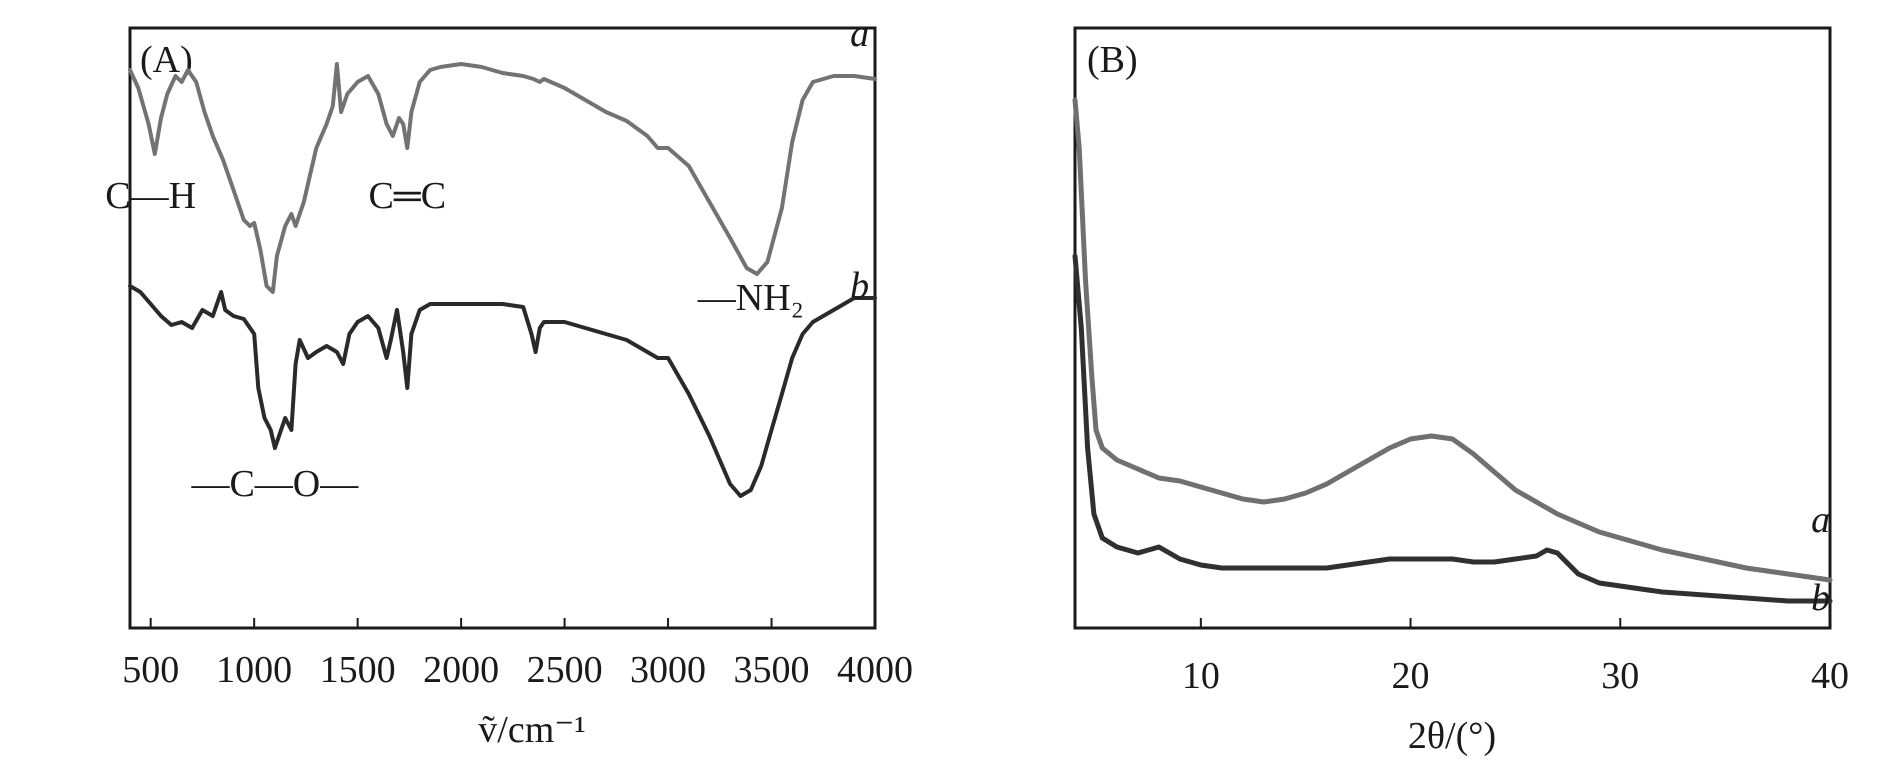 This screenshot has width=1890, height=762. What do you see at coordinates (1201, 676) in the screenshot?
I see `panel-b-x-tick-label: 10` at bounding box center [1201, 676].